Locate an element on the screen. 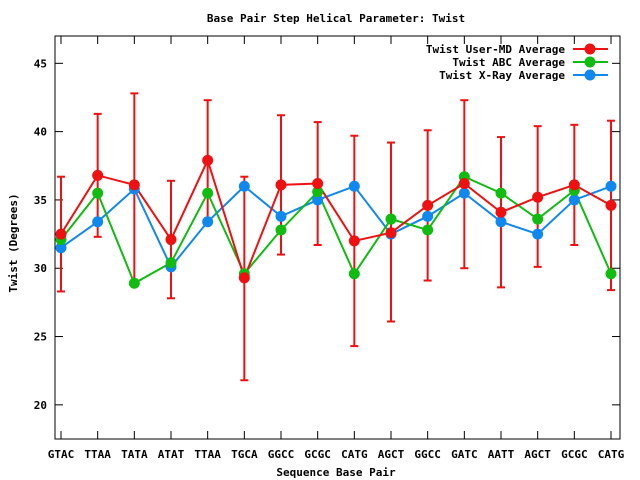  x-axis-label: Sequence Base Pair is located at coordinates (336, 472).